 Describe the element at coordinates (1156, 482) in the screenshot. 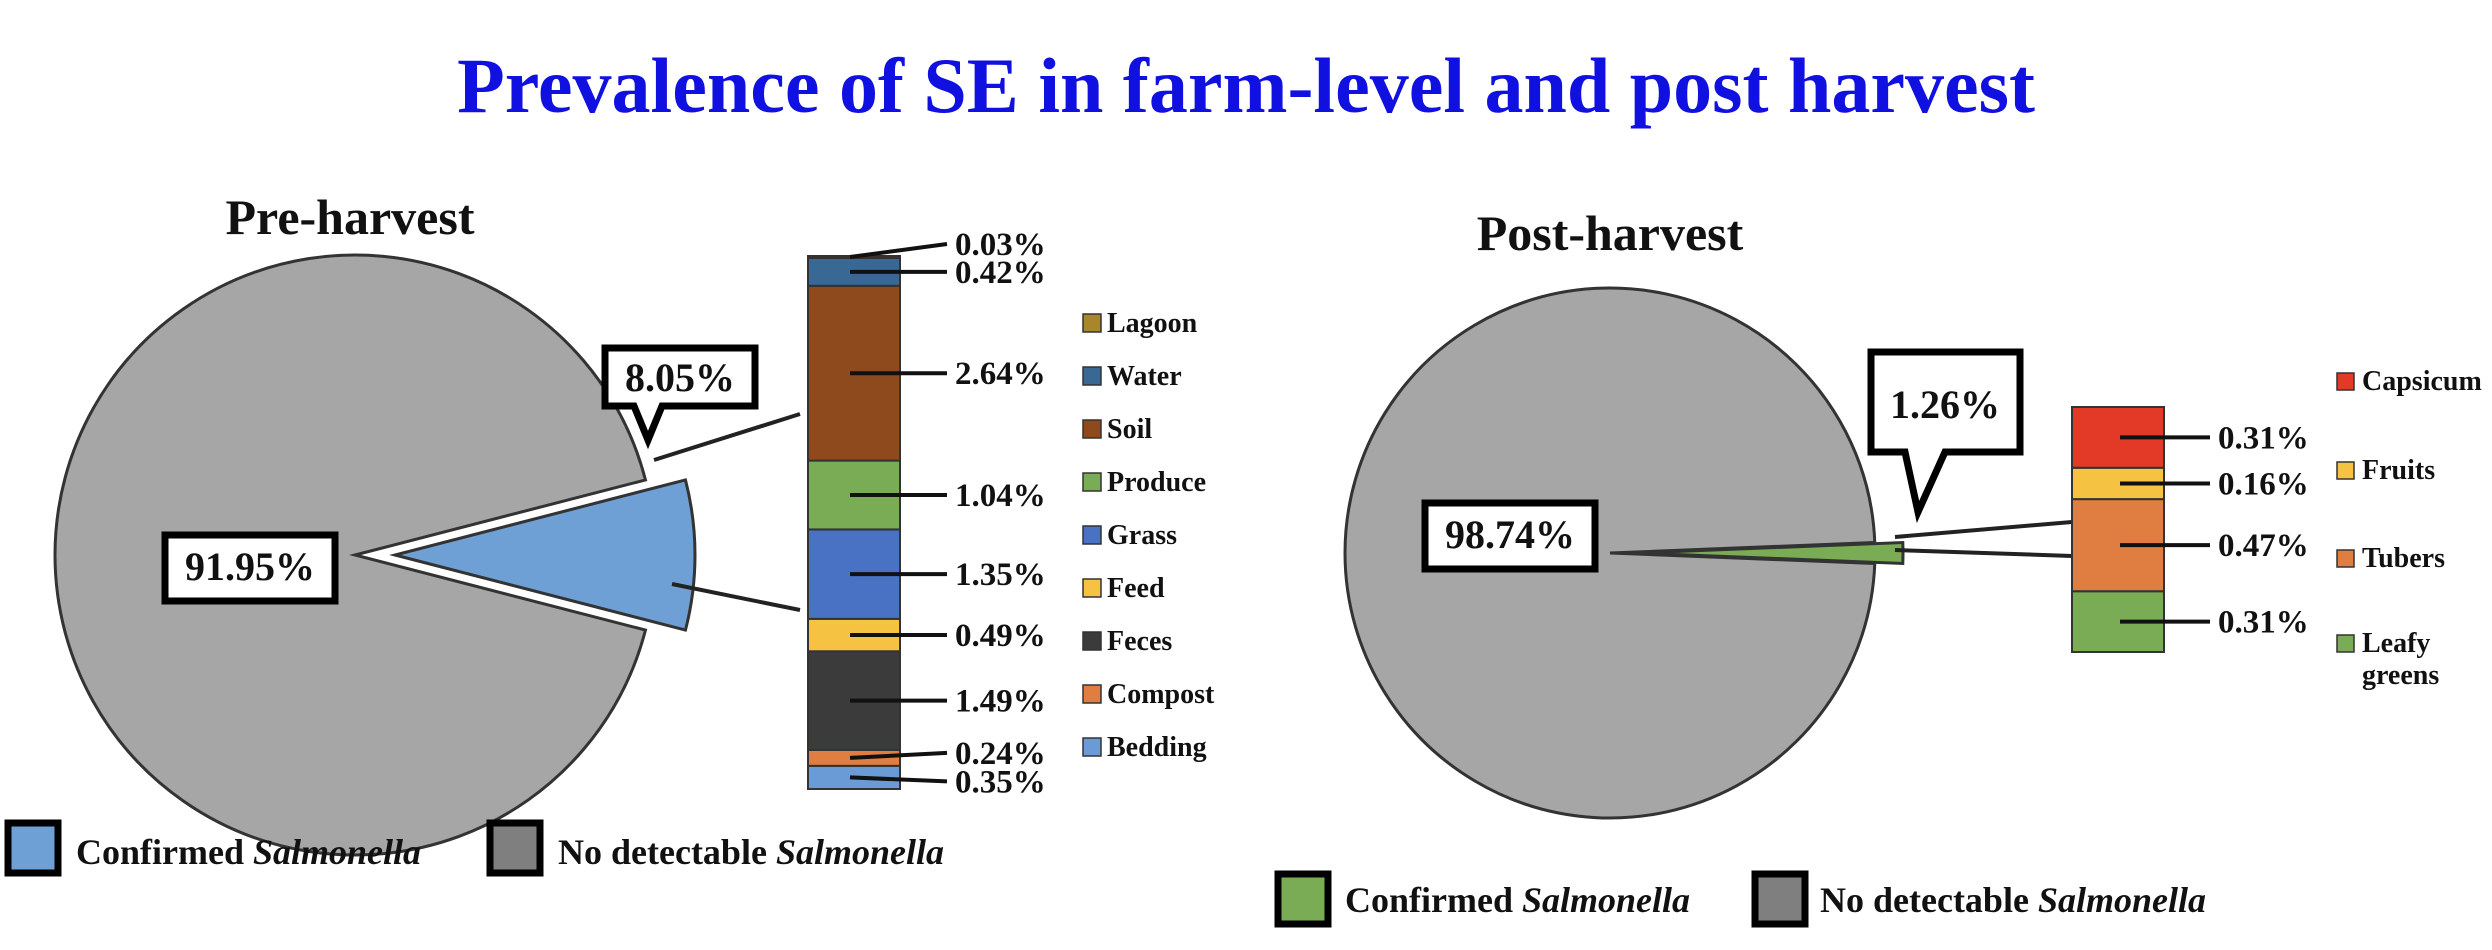

I see `legend-label: Produce` at that location.